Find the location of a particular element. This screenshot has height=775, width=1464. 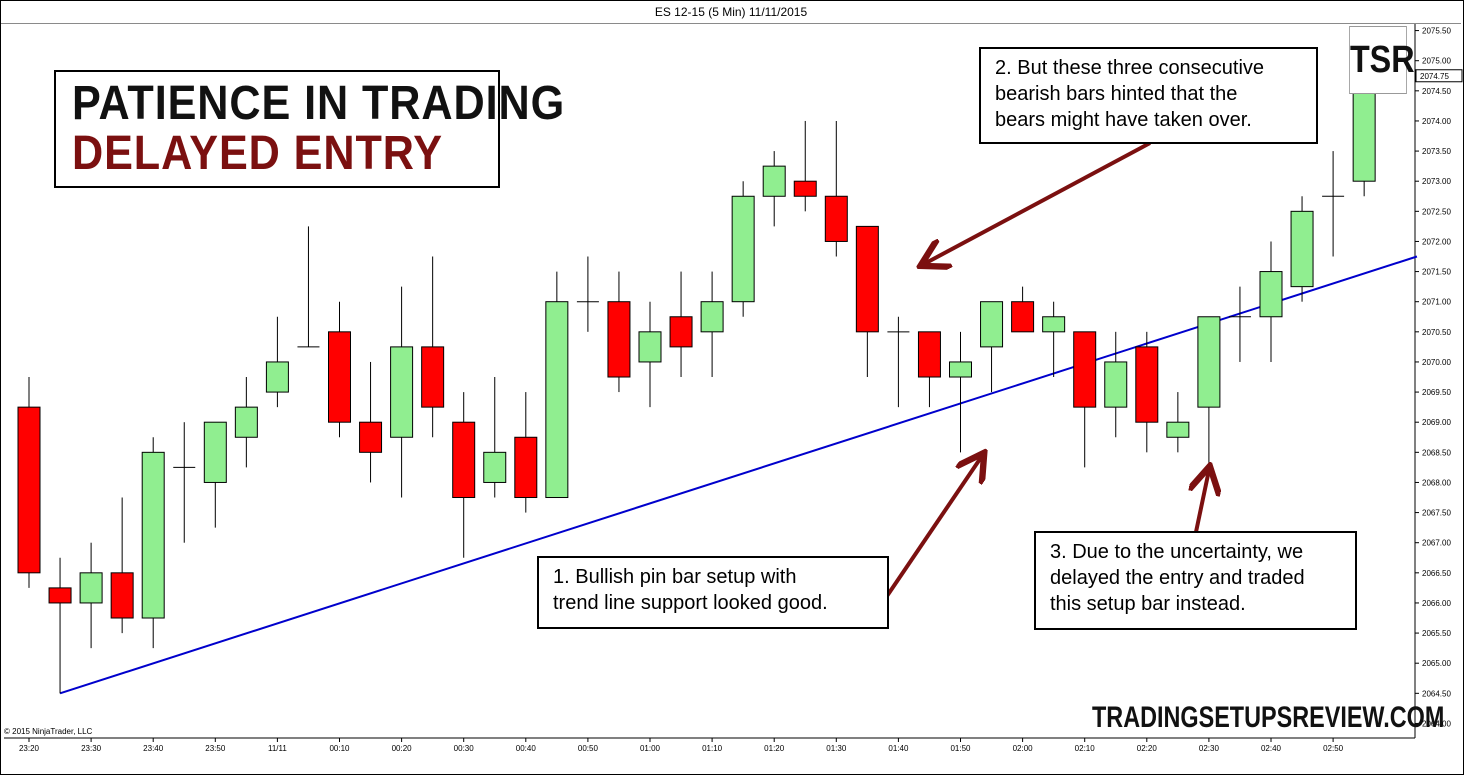

time-tick-label: 00:50 is located at coordinates (588, 748).